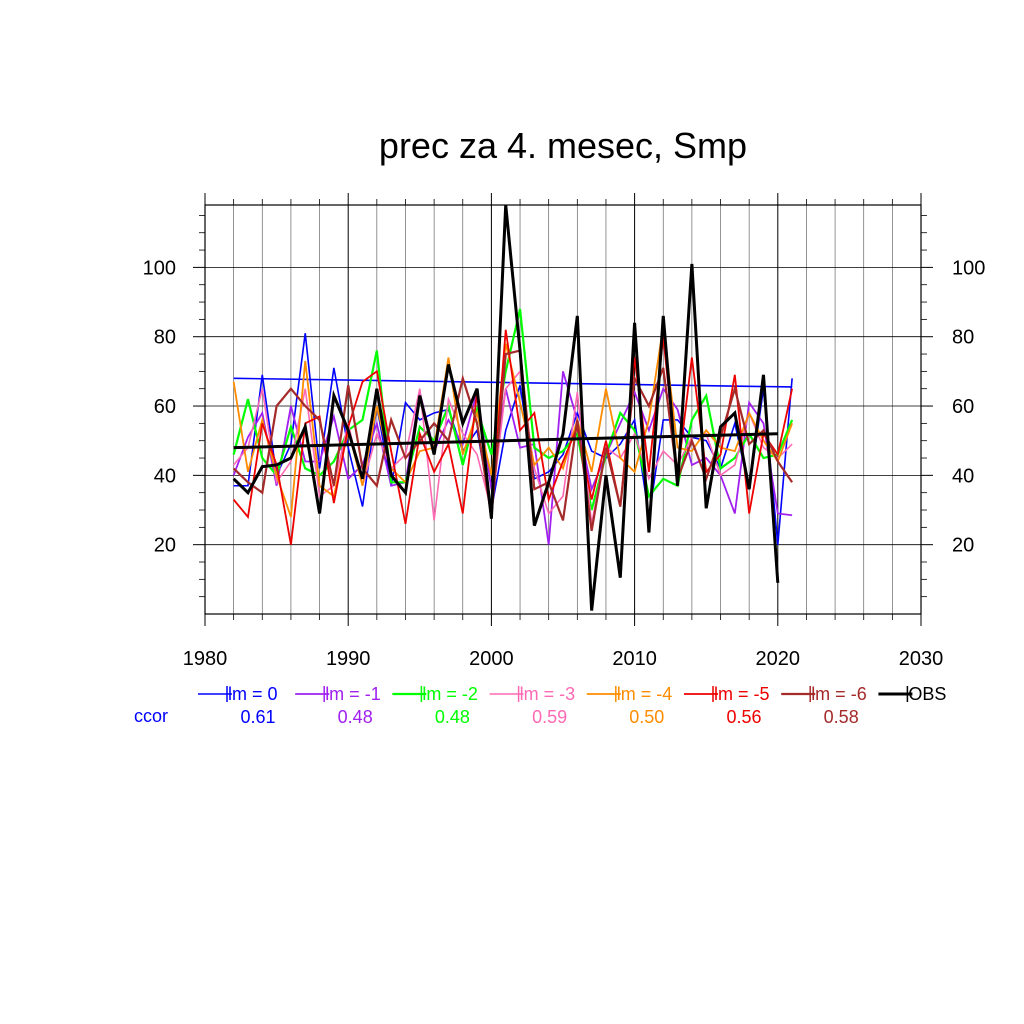 Image resolution: width=1024 pixels, height=1024 pixels. Describe the element at coordinates (743, 717) in the screenshot. I see `ccor-value: 0.56` at that location.